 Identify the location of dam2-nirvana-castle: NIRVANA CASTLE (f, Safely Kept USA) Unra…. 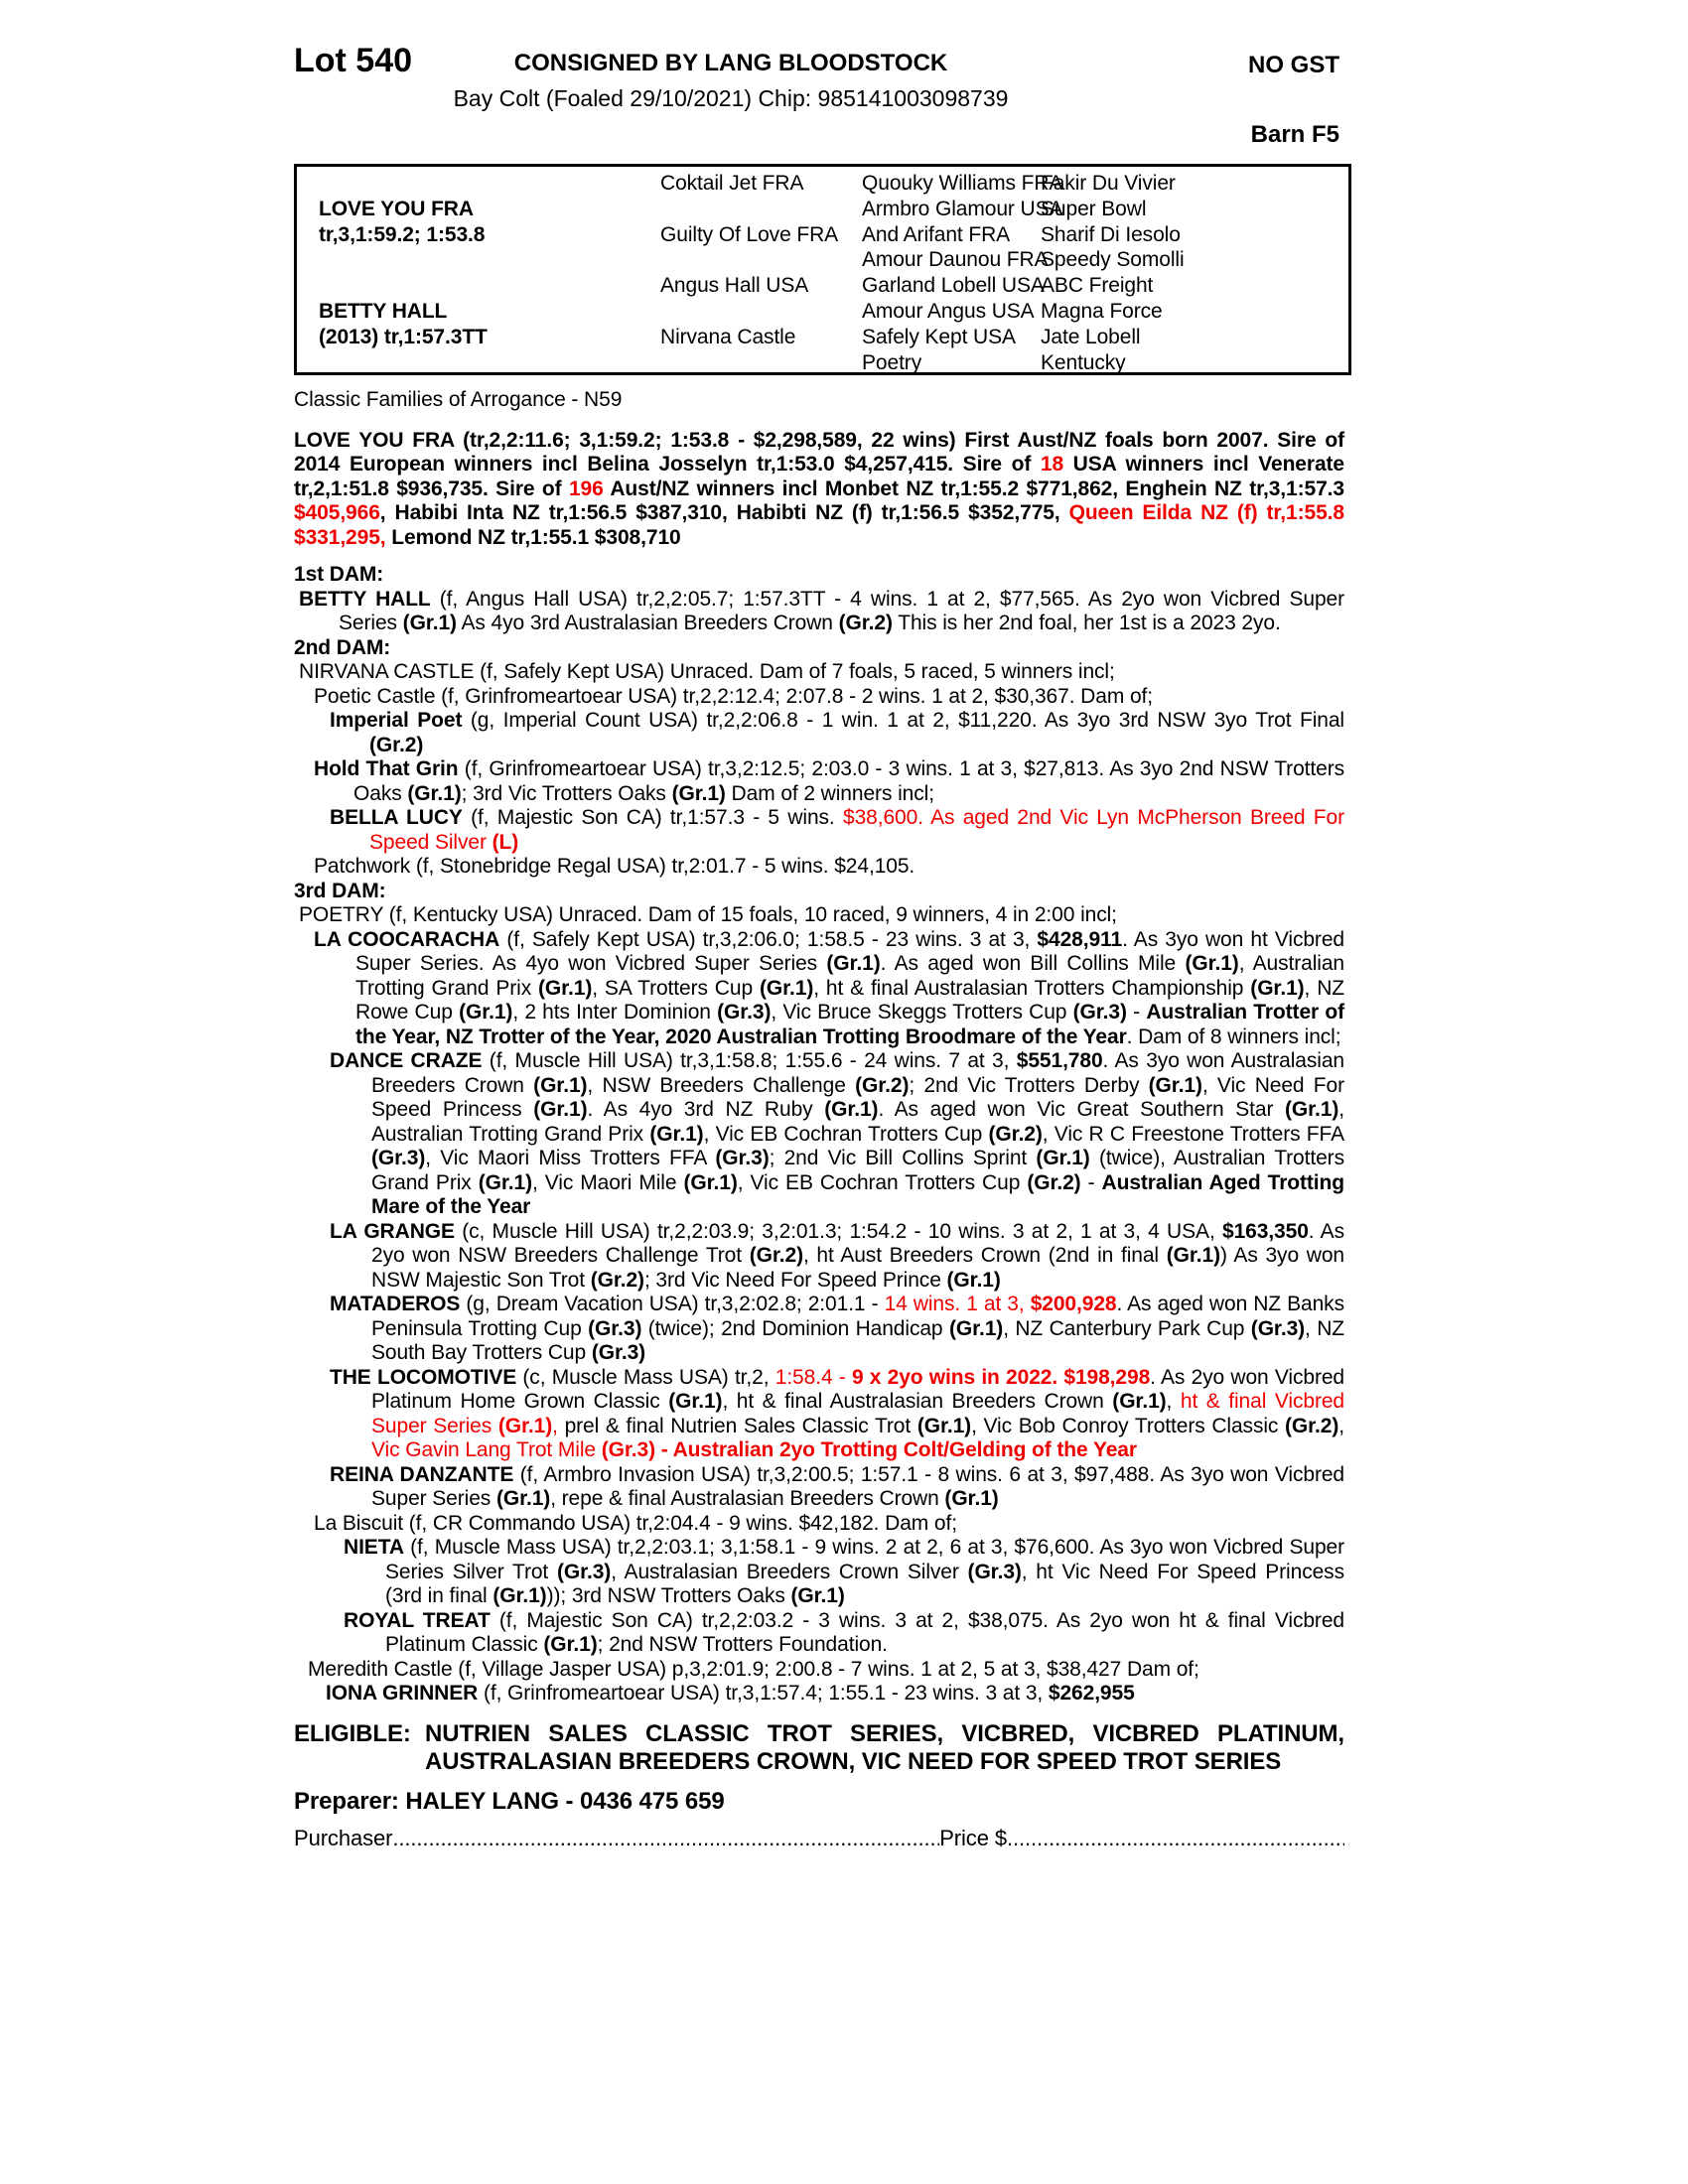
(819, 672).